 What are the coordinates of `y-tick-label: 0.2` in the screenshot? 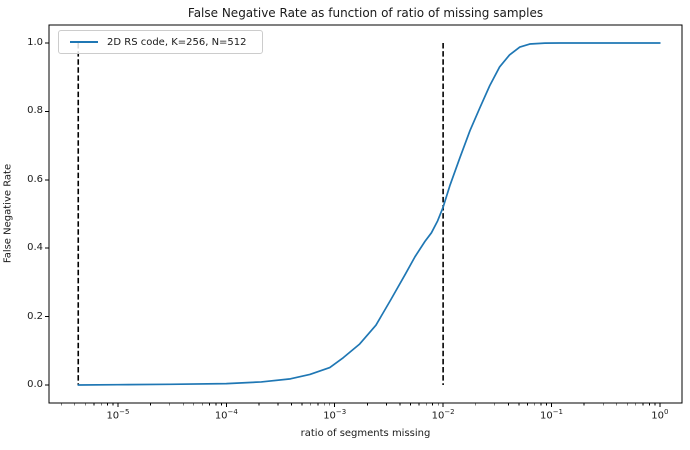 It's located at (35, 316).